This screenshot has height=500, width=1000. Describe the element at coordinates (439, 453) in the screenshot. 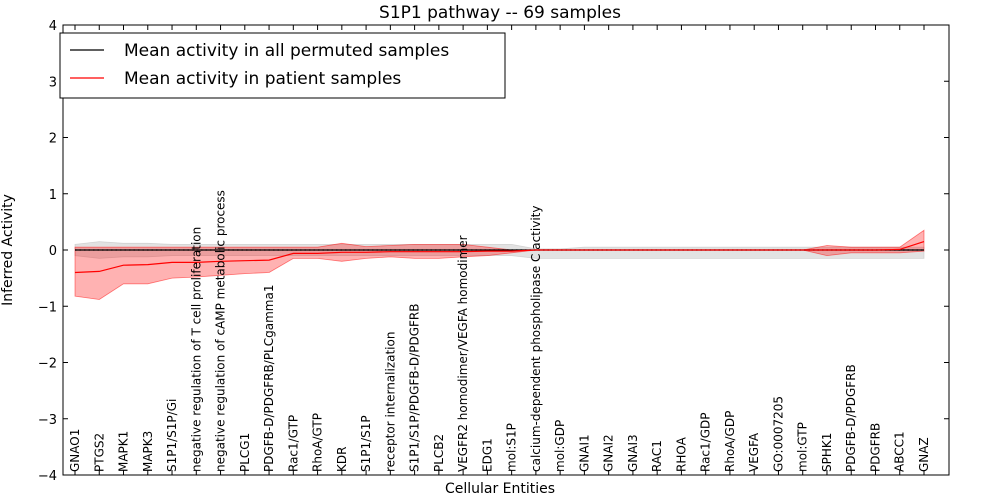

I see `x-category-label: PLCB2` at that location.